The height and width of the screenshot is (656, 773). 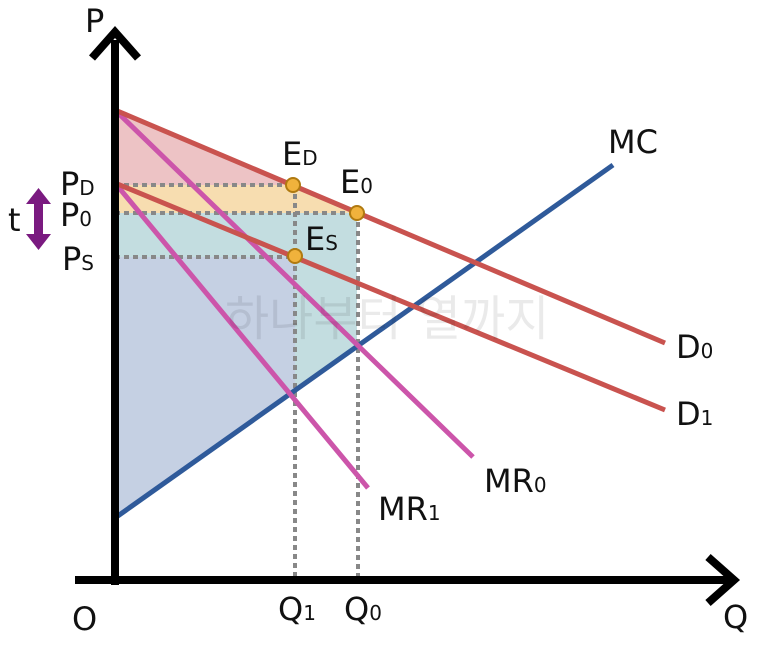 What do you see at coordinates (94, 21) in the screenshot?
I see `y-axis-label: P` at bounding box center [94, 21].